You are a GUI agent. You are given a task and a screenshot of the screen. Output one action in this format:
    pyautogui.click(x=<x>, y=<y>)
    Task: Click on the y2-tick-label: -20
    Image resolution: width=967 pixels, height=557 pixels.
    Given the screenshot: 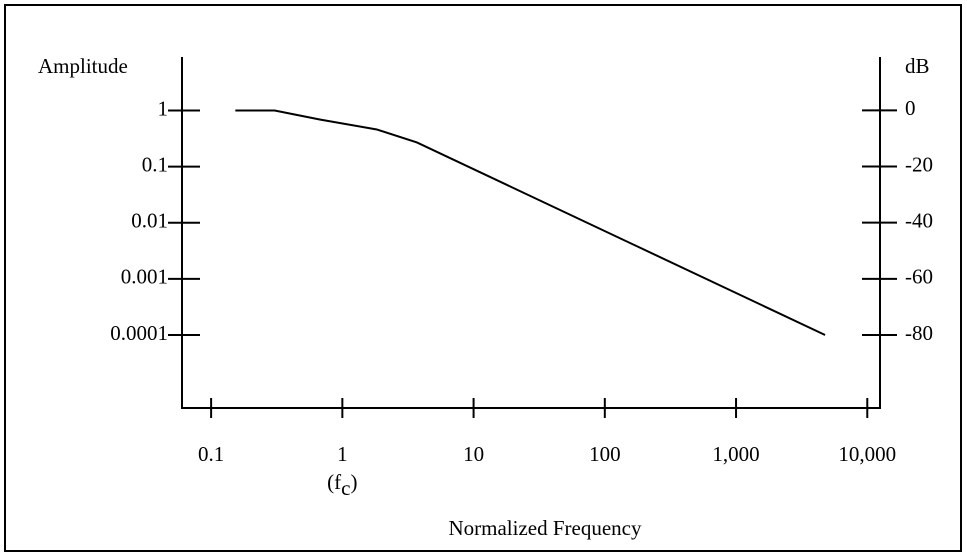 What is the action you would take?
    pyautogui.click(x=919, y=164)
    